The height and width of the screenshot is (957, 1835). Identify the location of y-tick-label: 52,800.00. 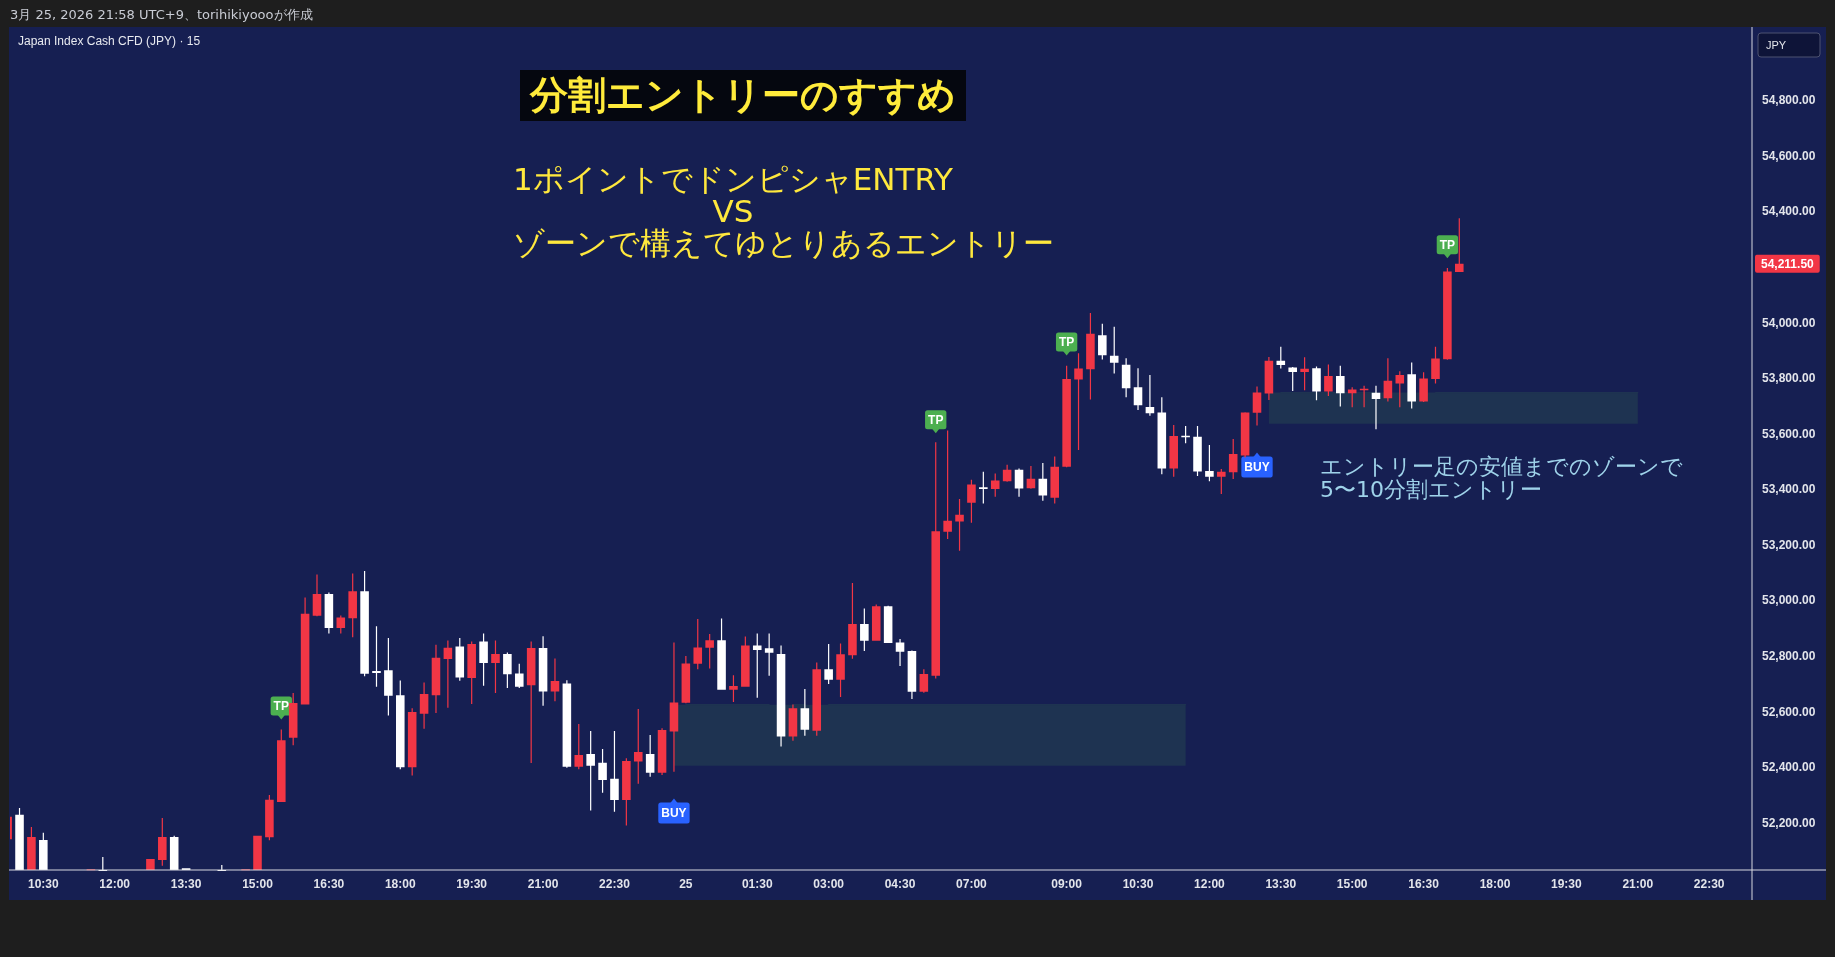
(1789, 656).